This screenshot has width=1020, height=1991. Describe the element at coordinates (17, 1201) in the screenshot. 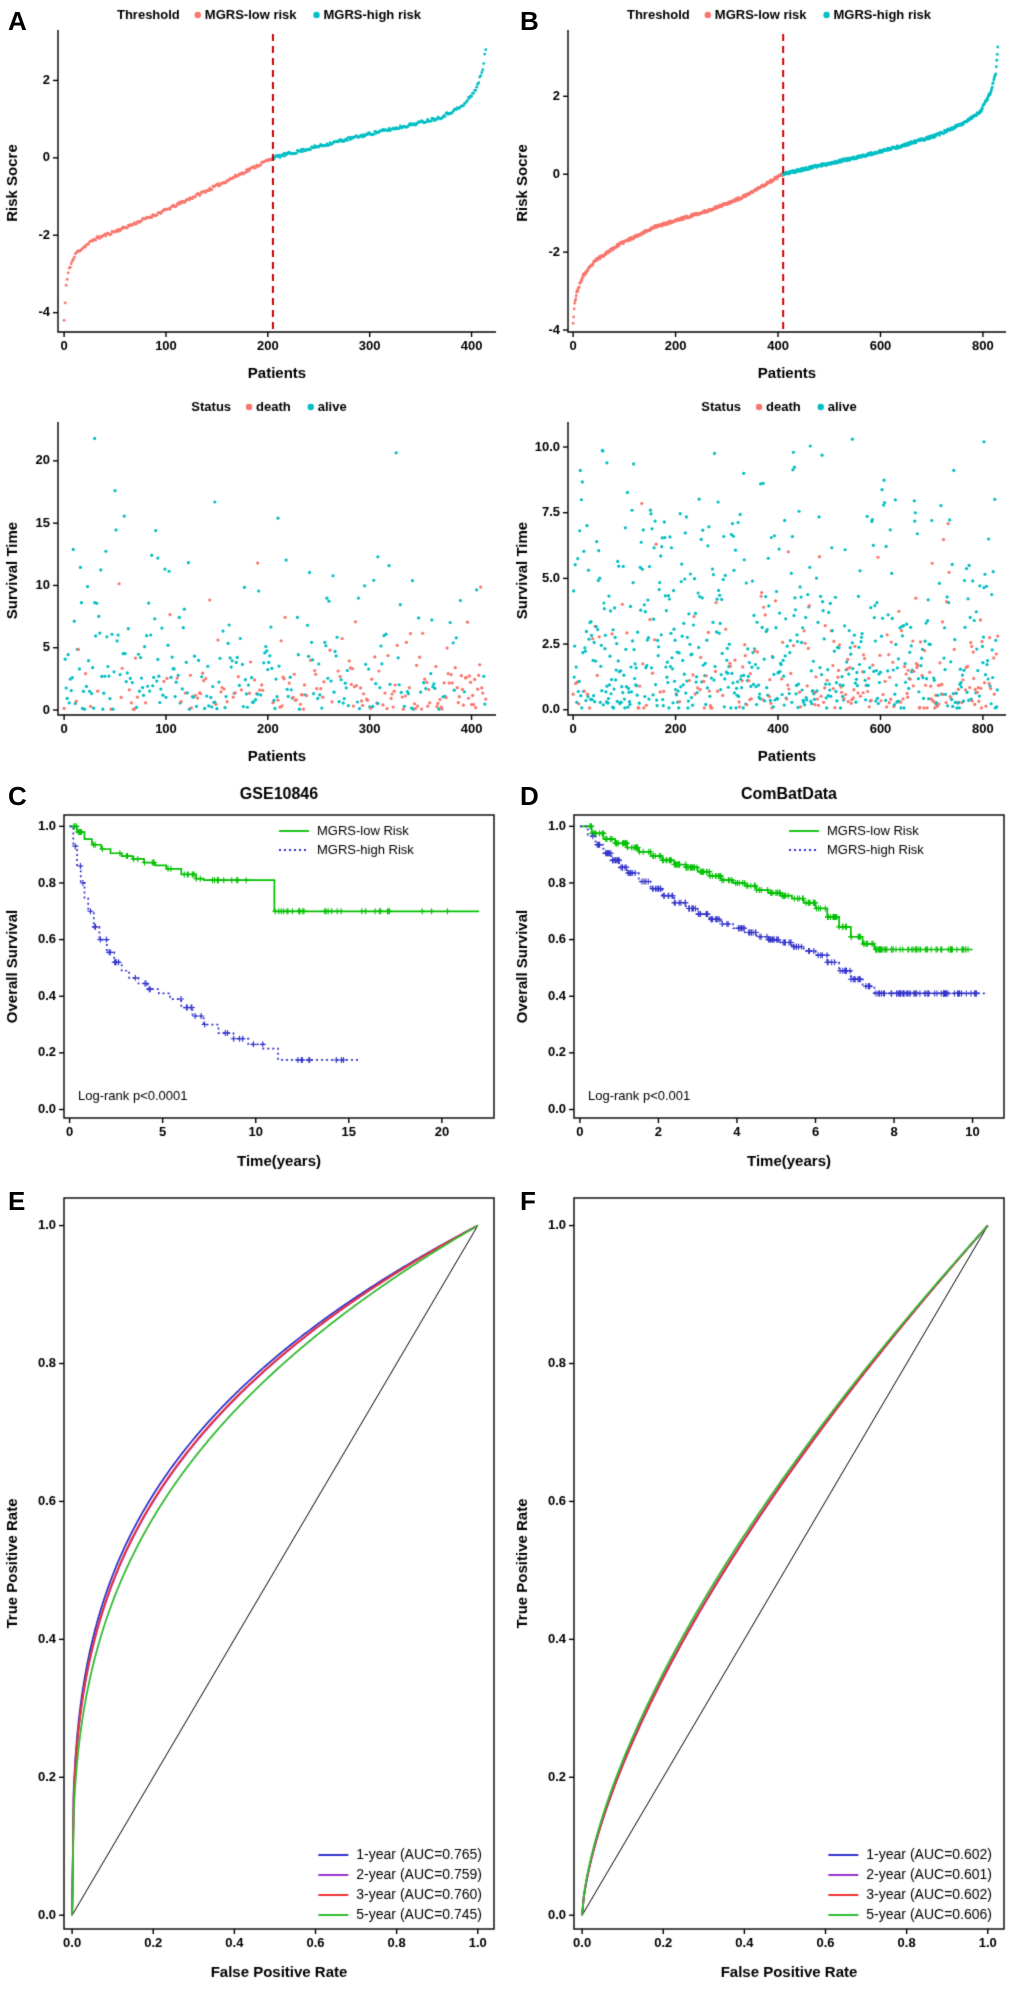

I see `panel-label-e: E` at that location.